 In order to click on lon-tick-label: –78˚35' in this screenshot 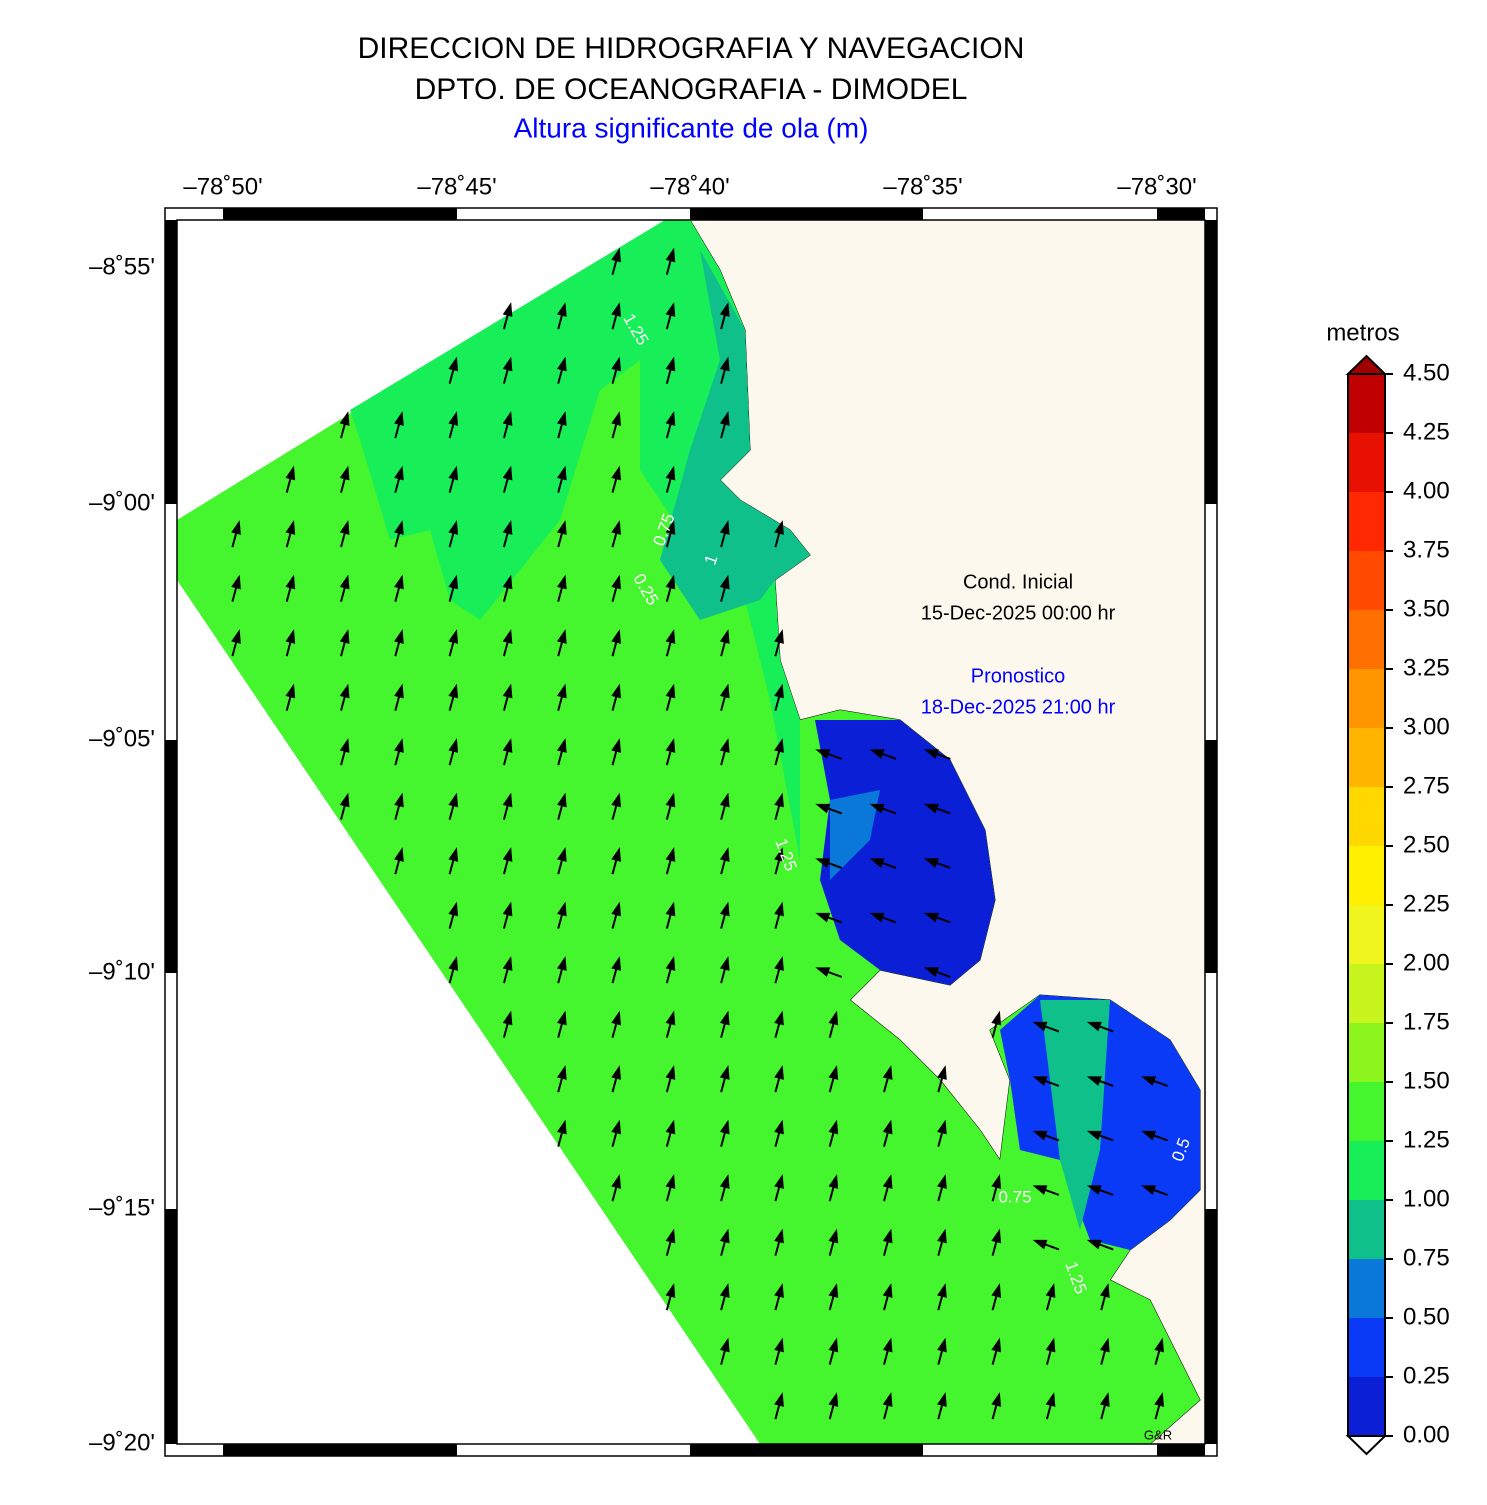, I will do `click(922, 186)`.